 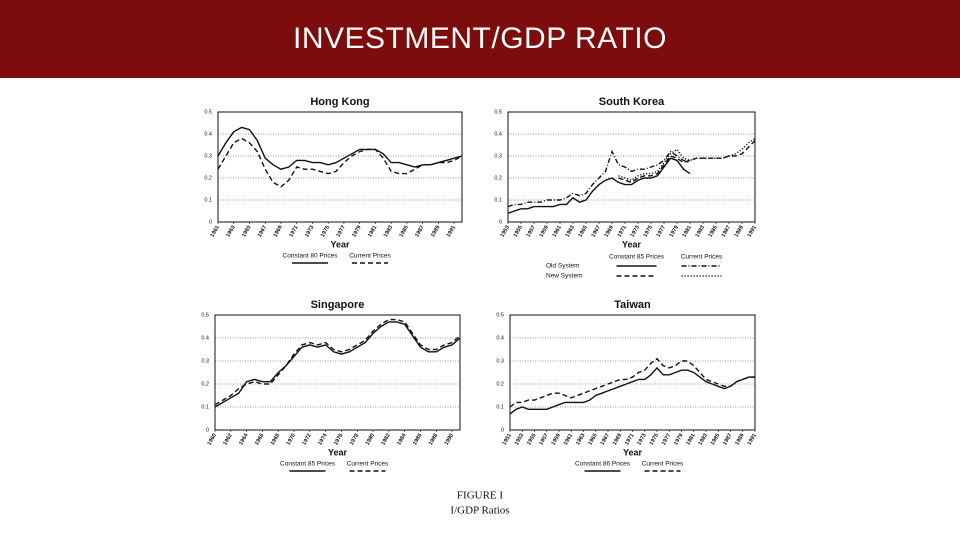 I want to click on x-tick-label: 1968, so click(x=275, y=440).